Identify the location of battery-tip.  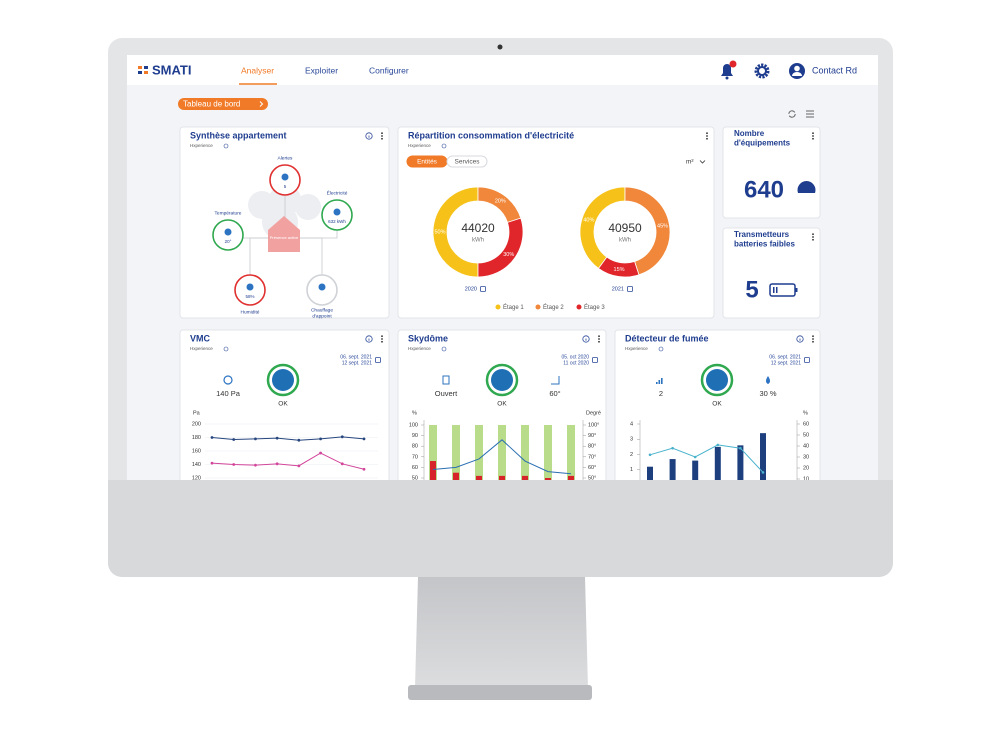
(796, 290).